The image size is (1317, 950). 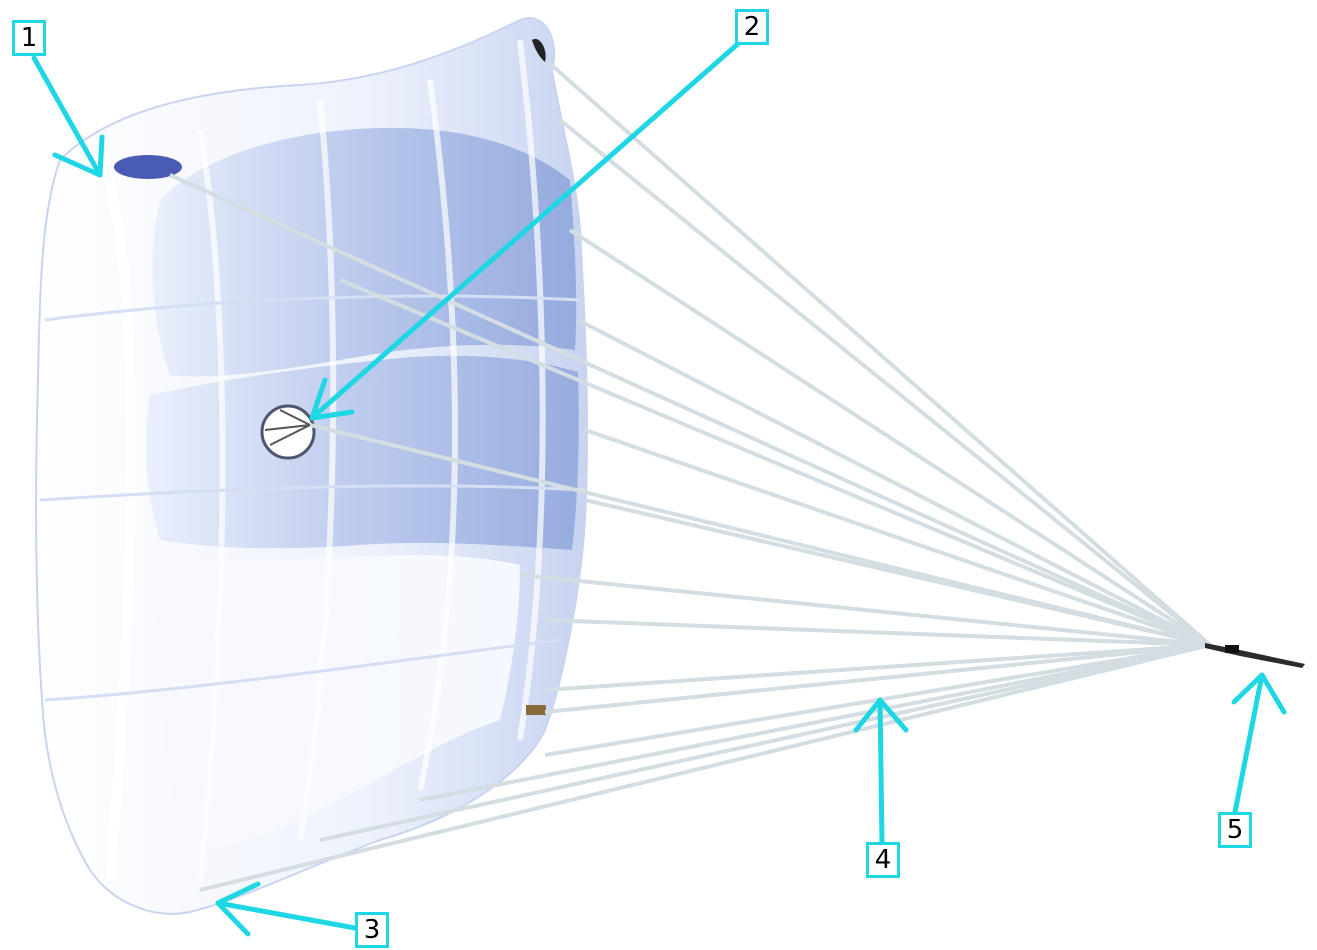 I want to click on callout-label-5: 5, so click(x=1235, y=830).